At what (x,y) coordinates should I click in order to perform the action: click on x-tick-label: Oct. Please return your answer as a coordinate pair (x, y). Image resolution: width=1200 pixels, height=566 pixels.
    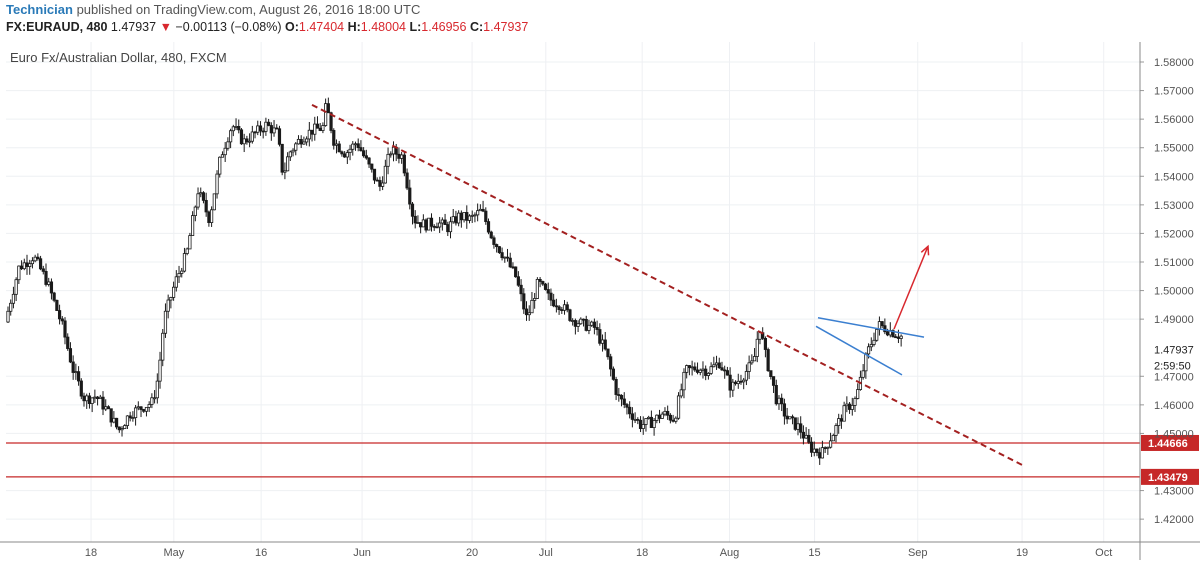
    Looking at the image, I should click on (1103, 553).